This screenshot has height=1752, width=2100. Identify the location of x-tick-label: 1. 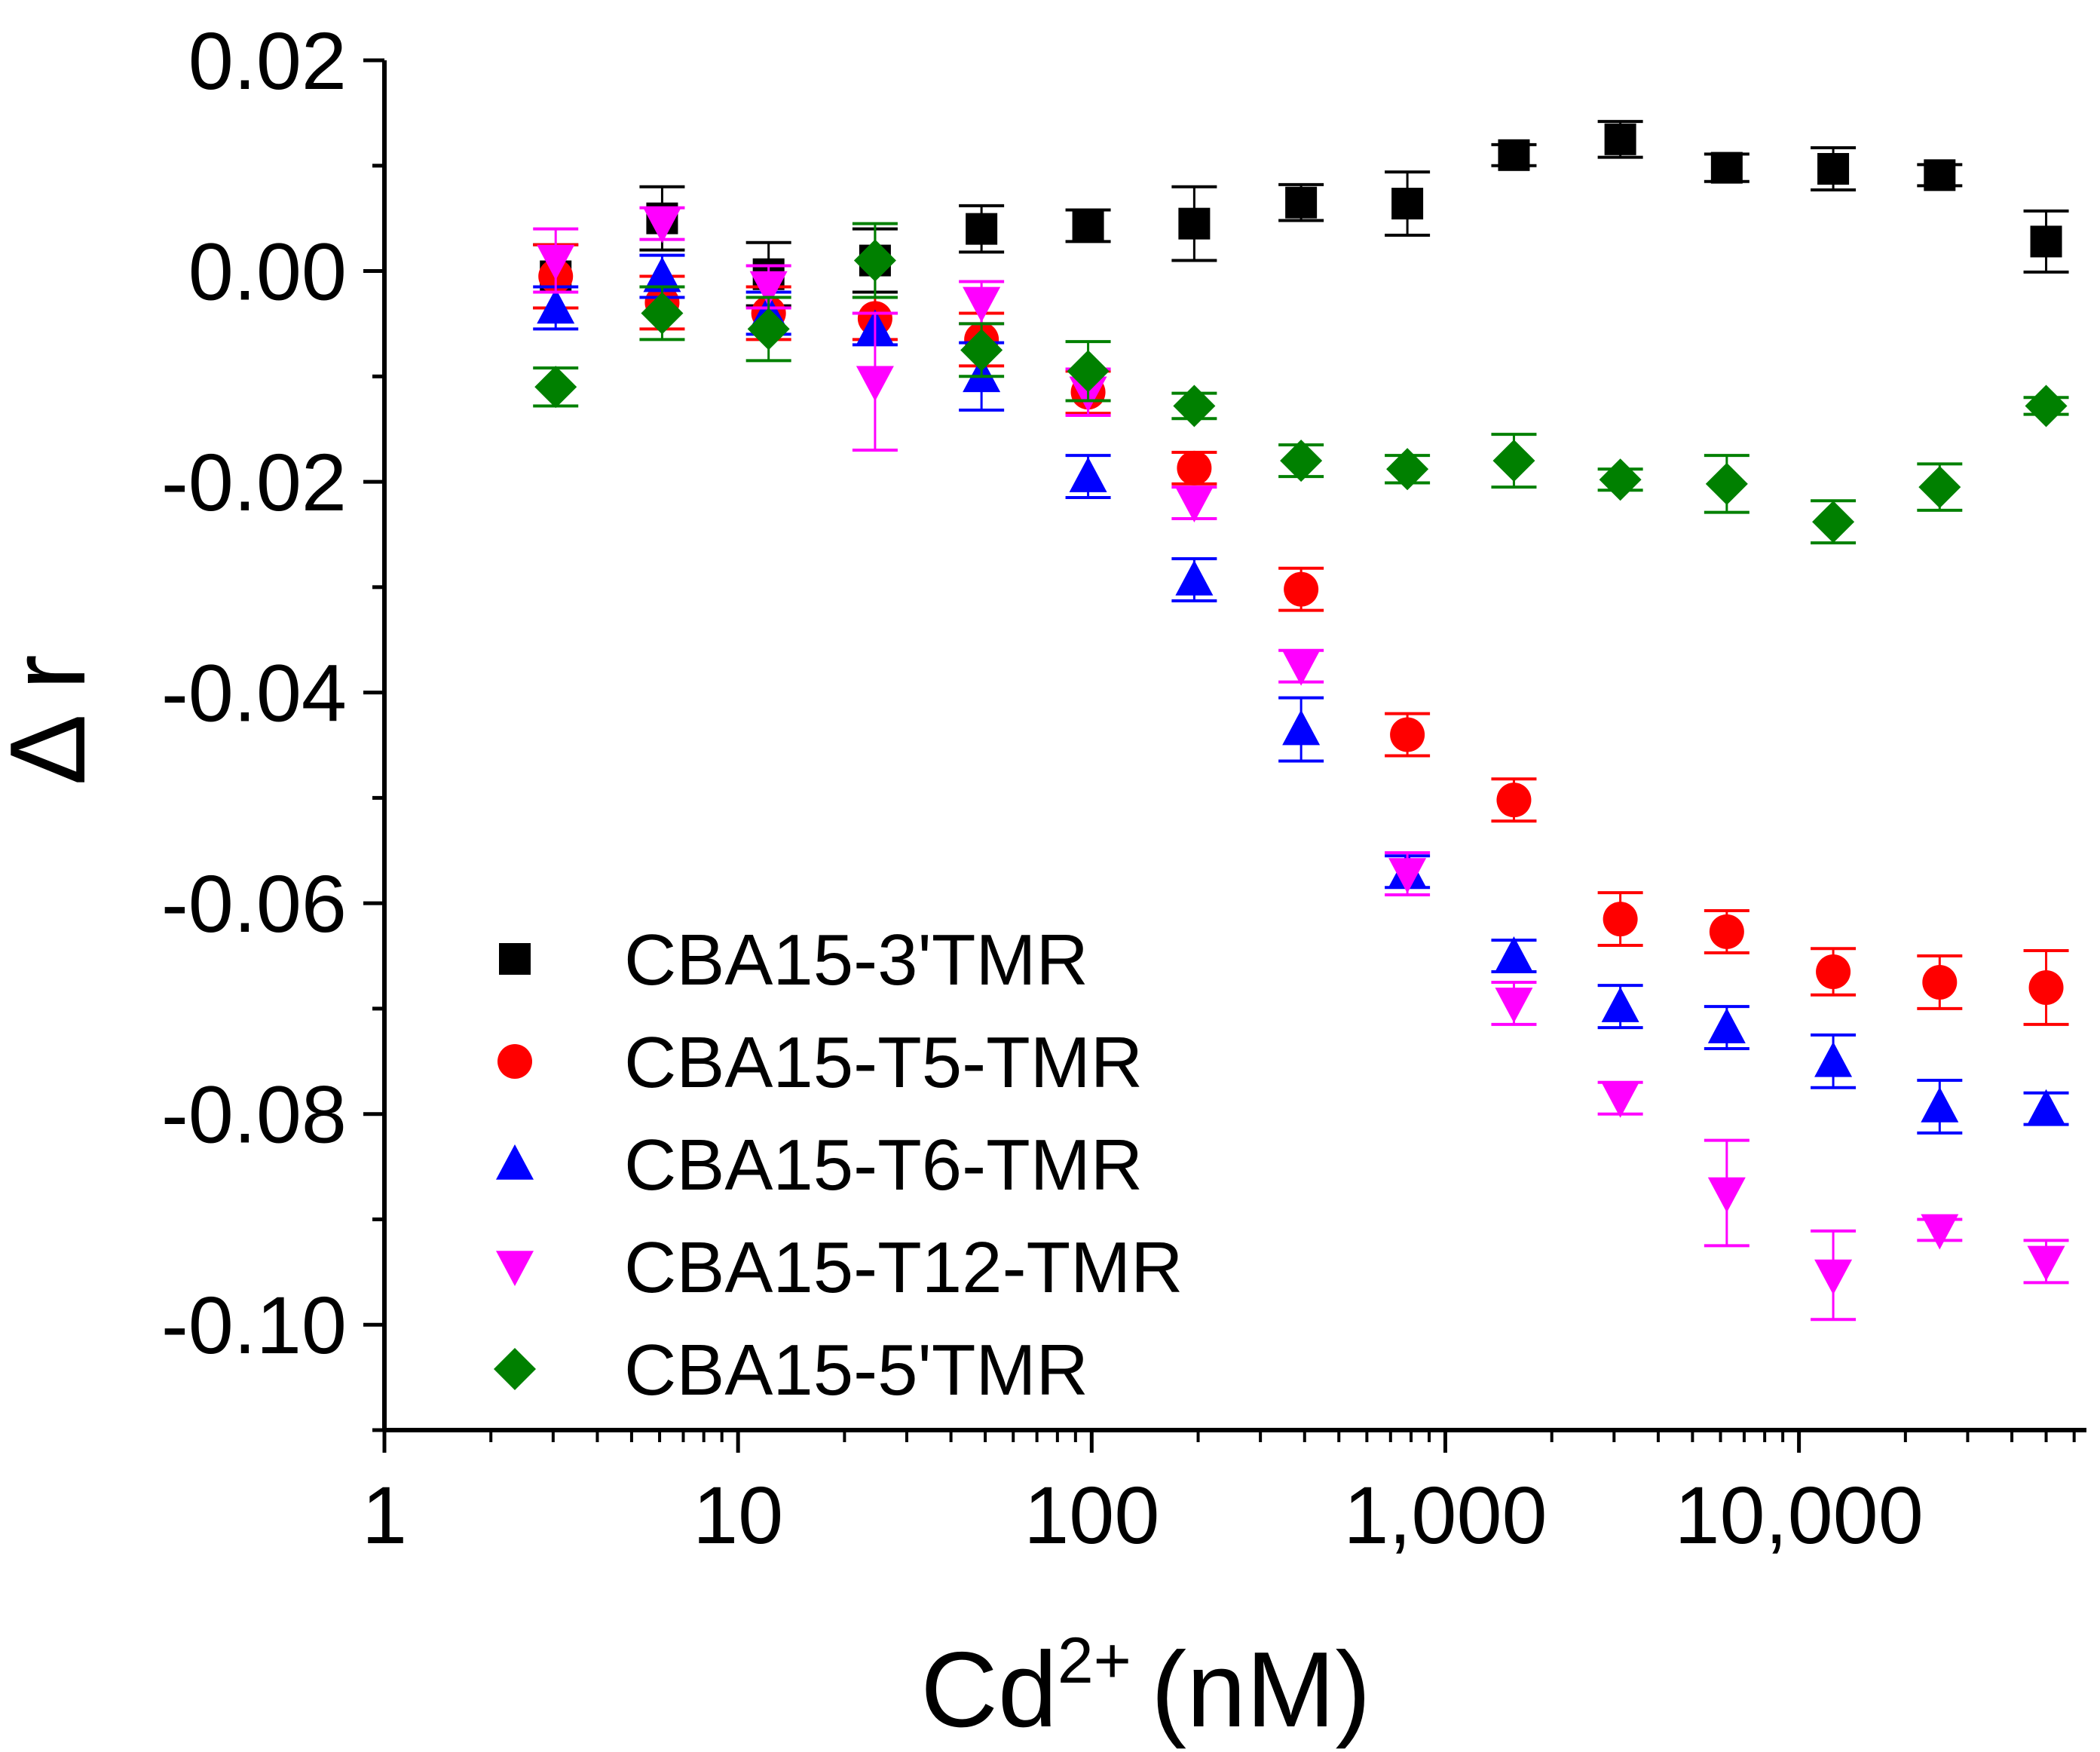
(385, 1515).